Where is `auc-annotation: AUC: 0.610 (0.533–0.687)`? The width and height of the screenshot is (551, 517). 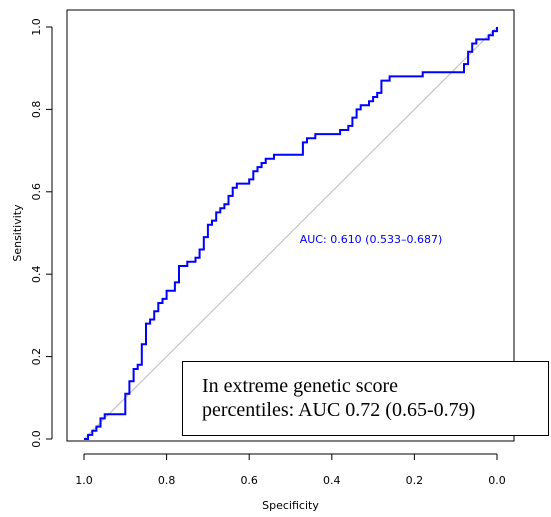
auc-annotation: AUC: 0.610 (0.533–0.687) is located at coordinates (371, 239).